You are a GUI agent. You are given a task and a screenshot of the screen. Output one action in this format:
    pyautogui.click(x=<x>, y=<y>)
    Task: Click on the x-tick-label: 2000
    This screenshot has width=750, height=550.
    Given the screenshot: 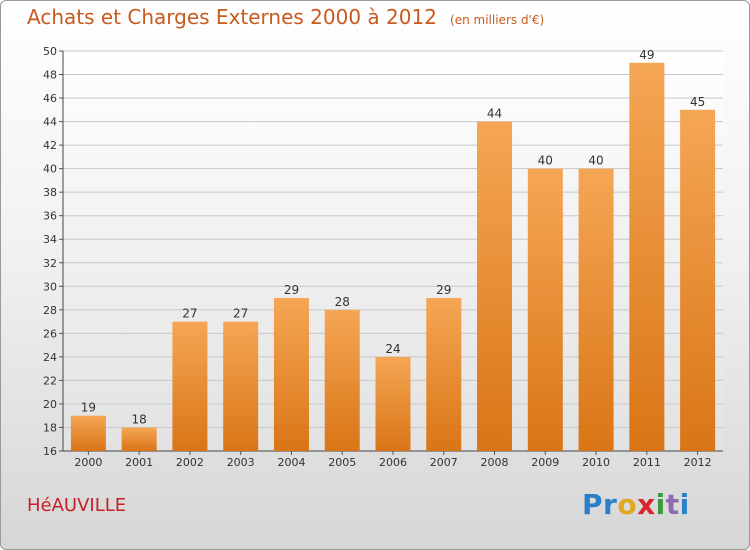 What is the action you would take?
    pyautogui.click(x=88, y=462)
    